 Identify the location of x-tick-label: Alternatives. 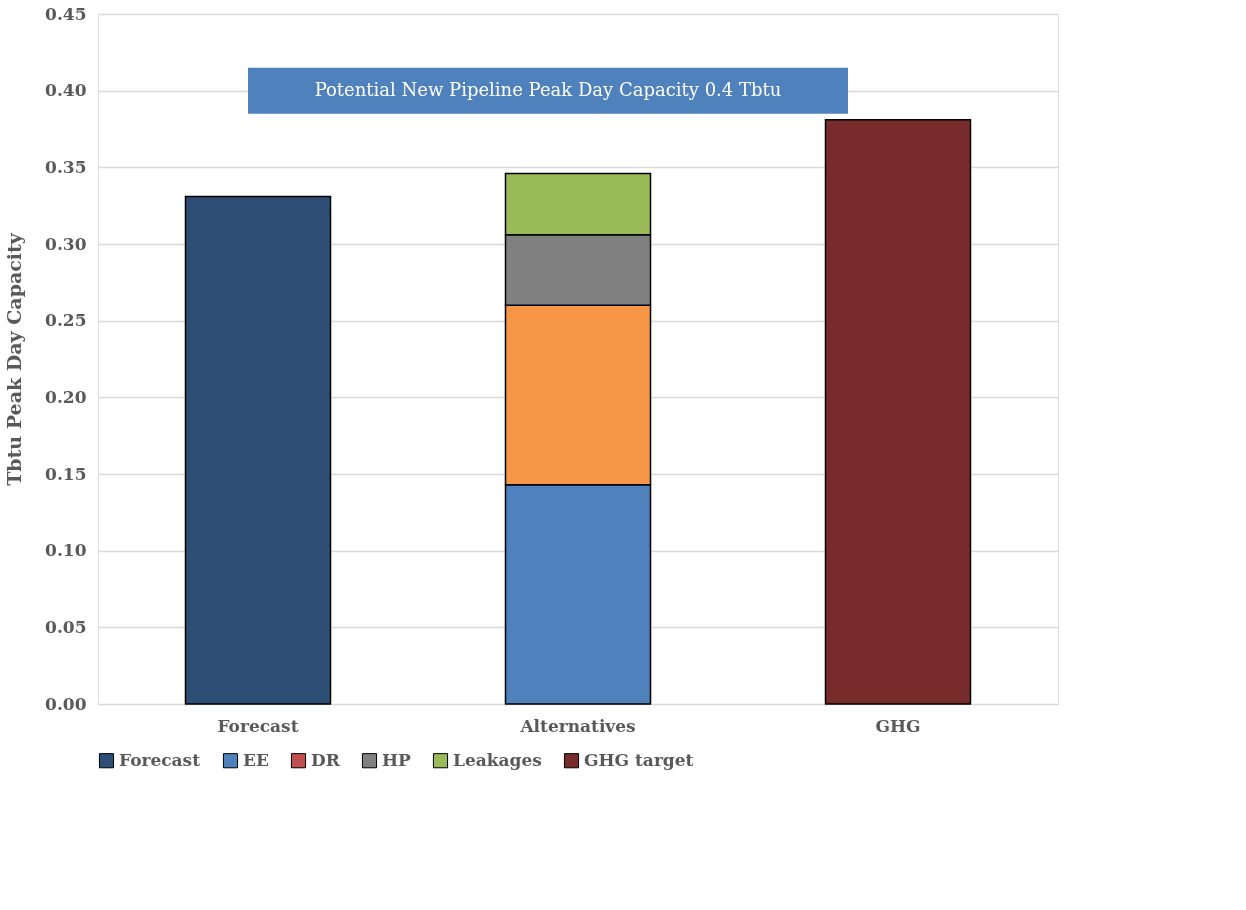
(577, 725).